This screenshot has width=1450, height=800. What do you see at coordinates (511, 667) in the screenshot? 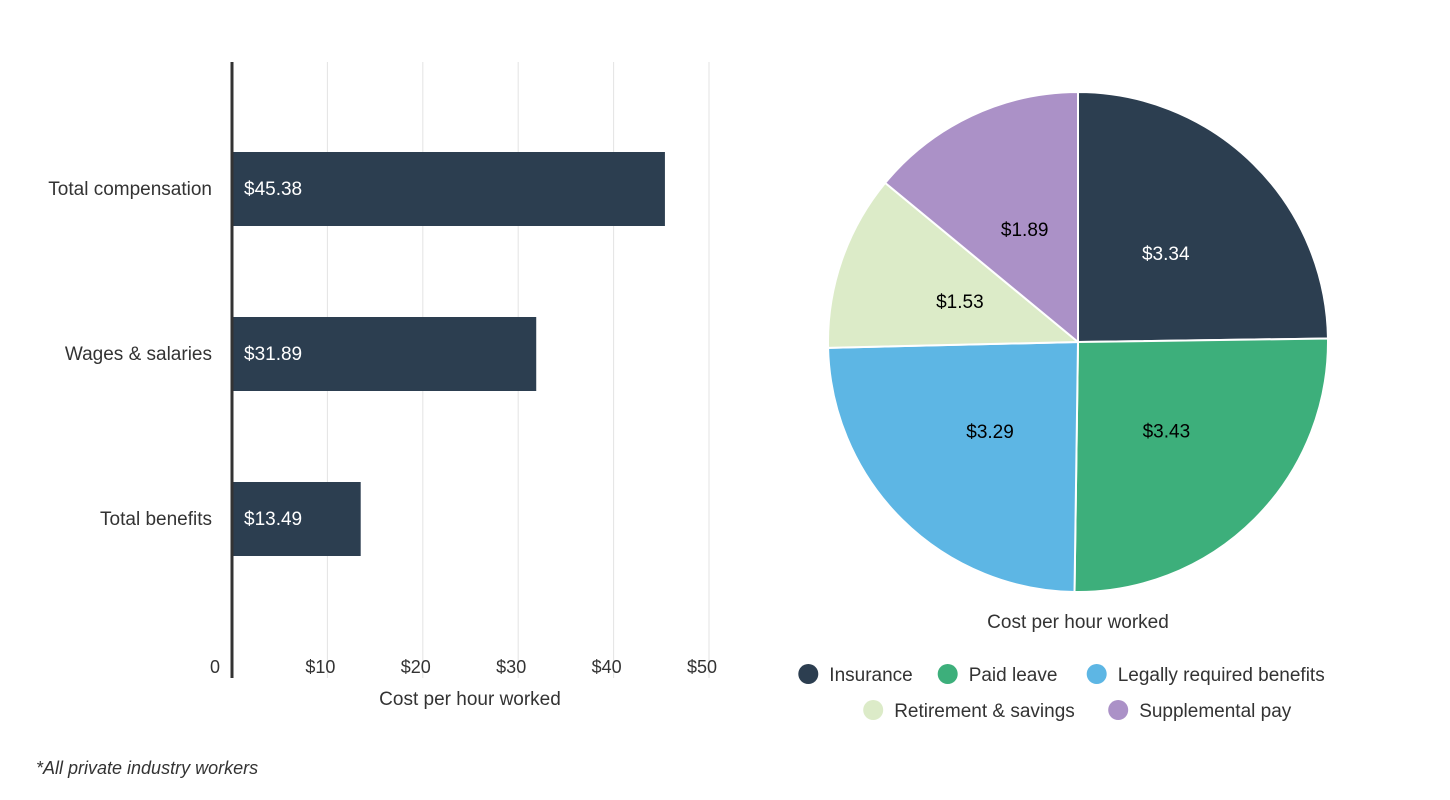
I see `x-tick-label: $30` at bounding box center [511, 667].